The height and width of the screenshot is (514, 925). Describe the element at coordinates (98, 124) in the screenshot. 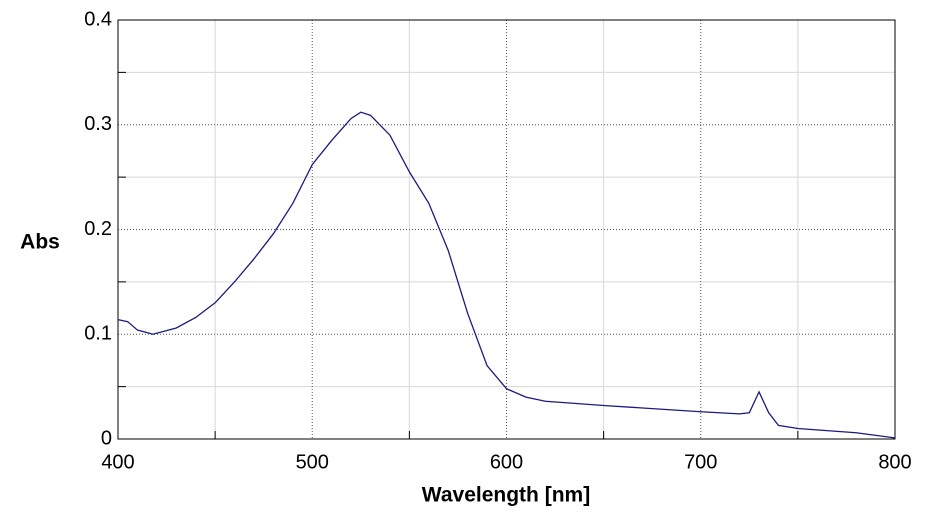

I see `y-tick-label: 0.3` at that location.